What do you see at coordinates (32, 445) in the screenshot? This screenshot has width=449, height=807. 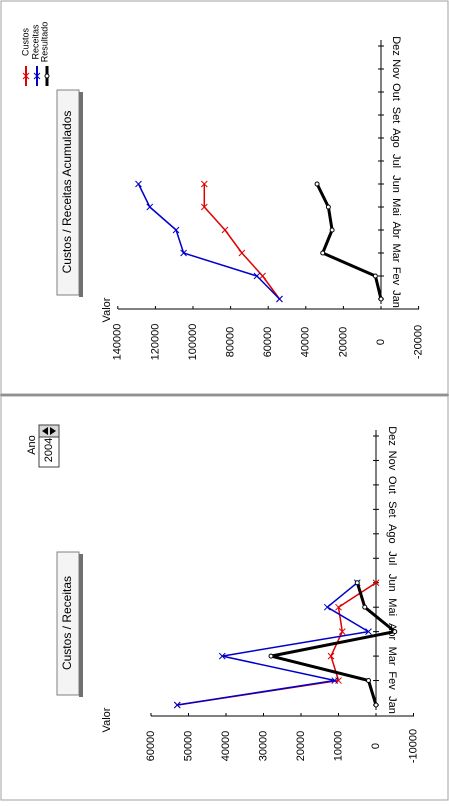 I see `year-label: Ano` at bounding box center [32, 445].